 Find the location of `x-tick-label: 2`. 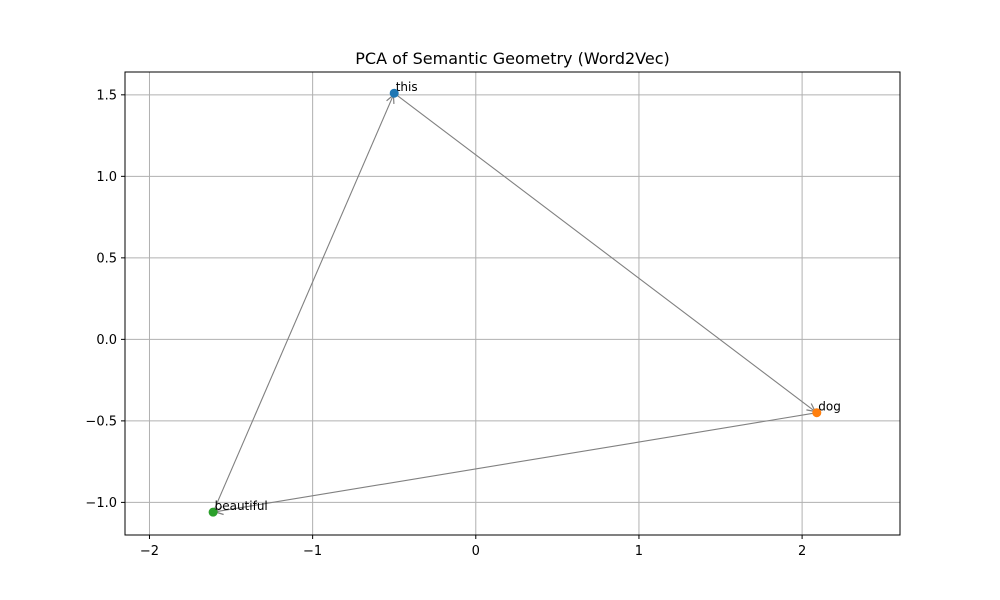

x-tick-label: 2 is located at coordinates (802, 551).